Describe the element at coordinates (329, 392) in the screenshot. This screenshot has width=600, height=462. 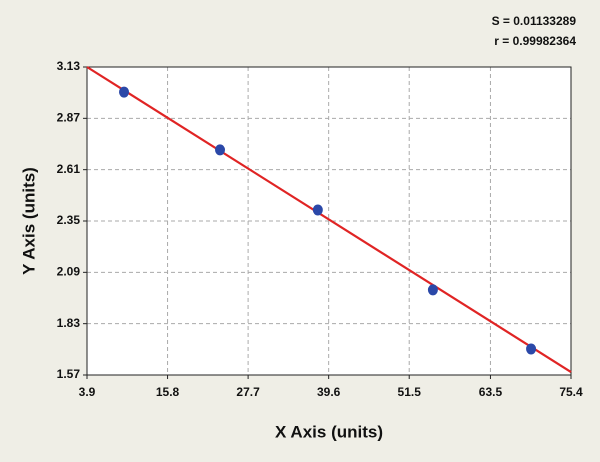
I see `x-tick-label: 39.6` at that location.